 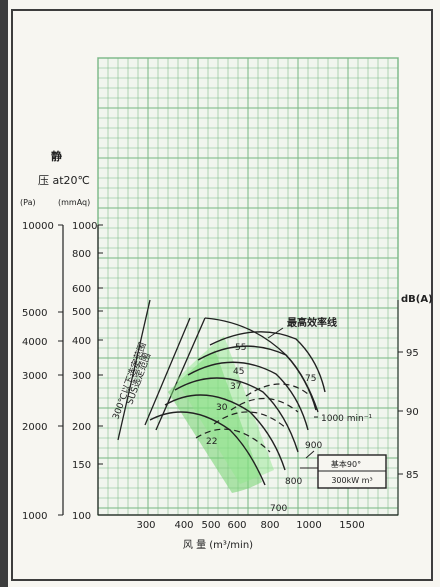 What do you see at coordinates (81, 427) in the screenshot?
I see `mmaq-tick-label: 200` at bounding box center [81, 427].